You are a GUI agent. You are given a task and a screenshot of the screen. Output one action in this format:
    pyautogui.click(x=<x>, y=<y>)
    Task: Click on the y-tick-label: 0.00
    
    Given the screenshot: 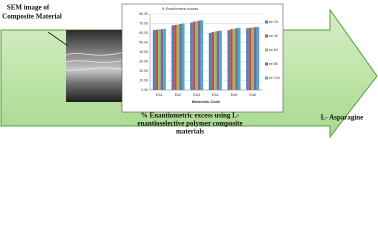 What is the action you would take?
    pyautogui.click(x=144, y=90)
    